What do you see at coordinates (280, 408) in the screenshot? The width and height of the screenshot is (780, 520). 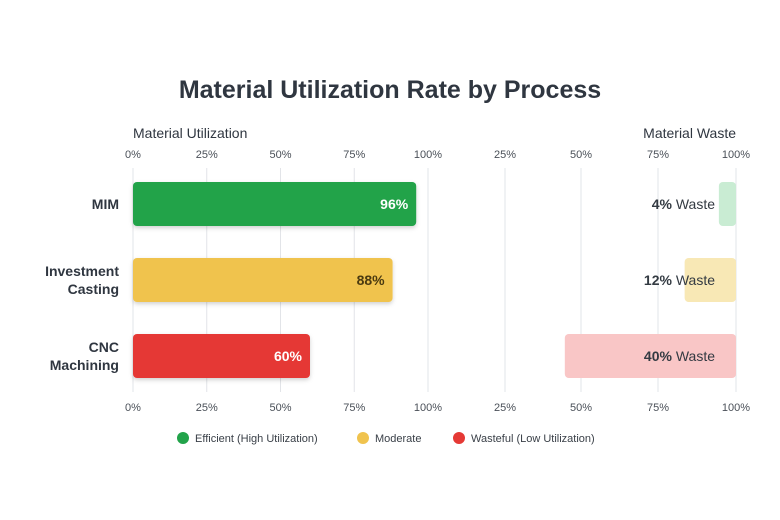 I see `x-tick-label-bottom: 50%` at bounding box center [280, 408].